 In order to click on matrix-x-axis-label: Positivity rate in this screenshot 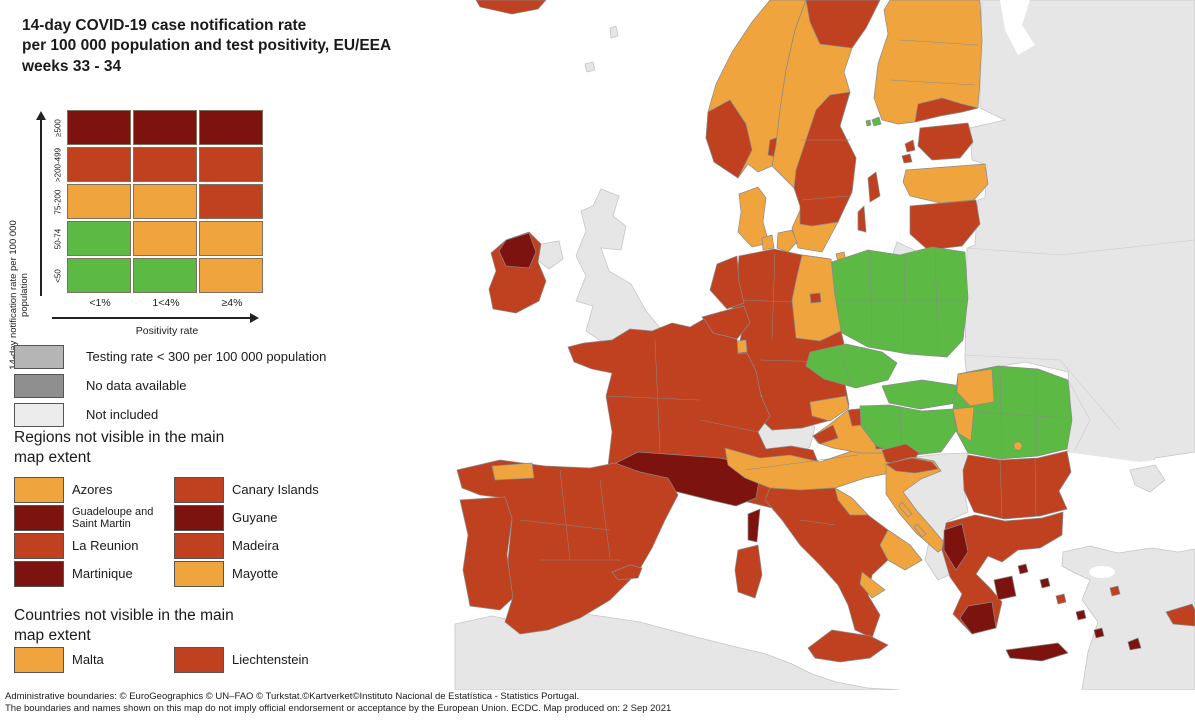, I will do `click(167, 331)`.